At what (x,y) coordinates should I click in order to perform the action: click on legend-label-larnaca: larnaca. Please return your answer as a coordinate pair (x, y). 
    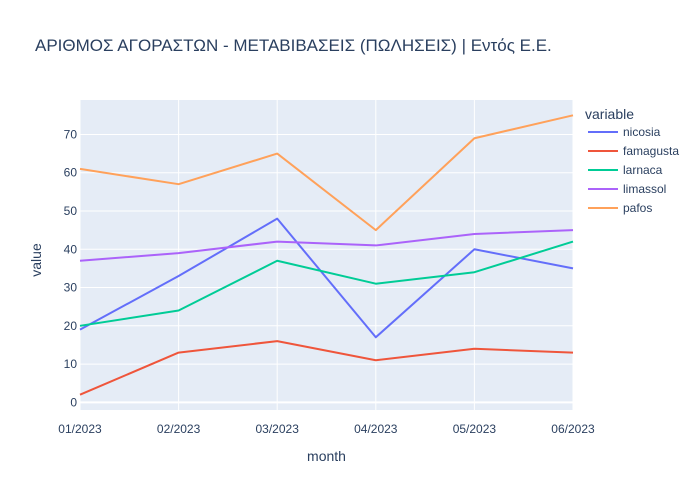
    Looking at the image, I should click on (643, 170).